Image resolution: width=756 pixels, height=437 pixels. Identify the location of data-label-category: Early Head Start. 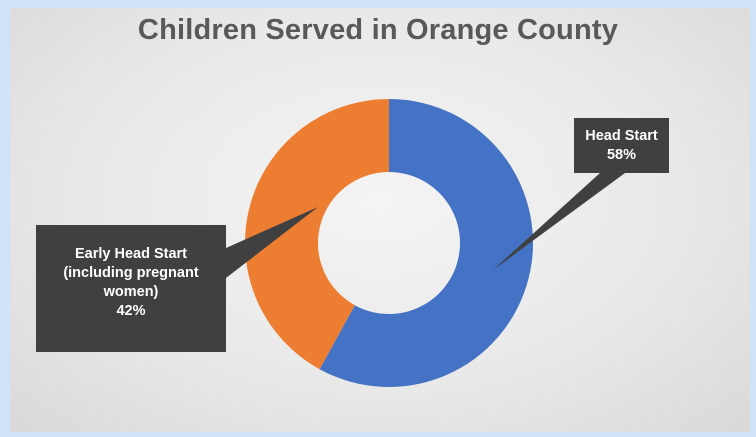
(131, 254).